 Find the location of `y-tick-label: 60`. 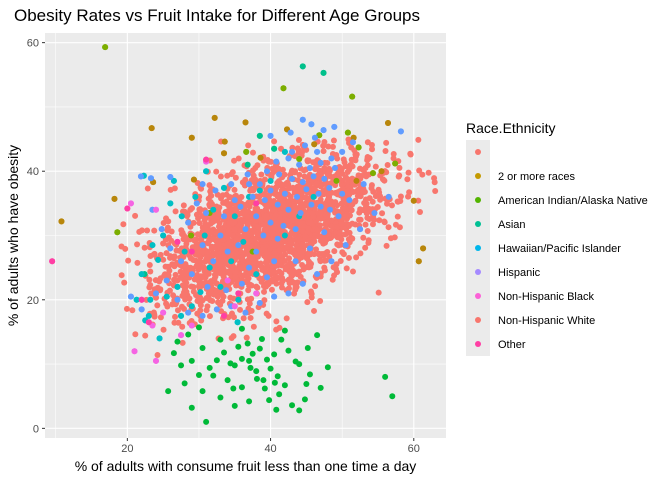

y-tick-label: 60 is located at coordinates (33, 44).